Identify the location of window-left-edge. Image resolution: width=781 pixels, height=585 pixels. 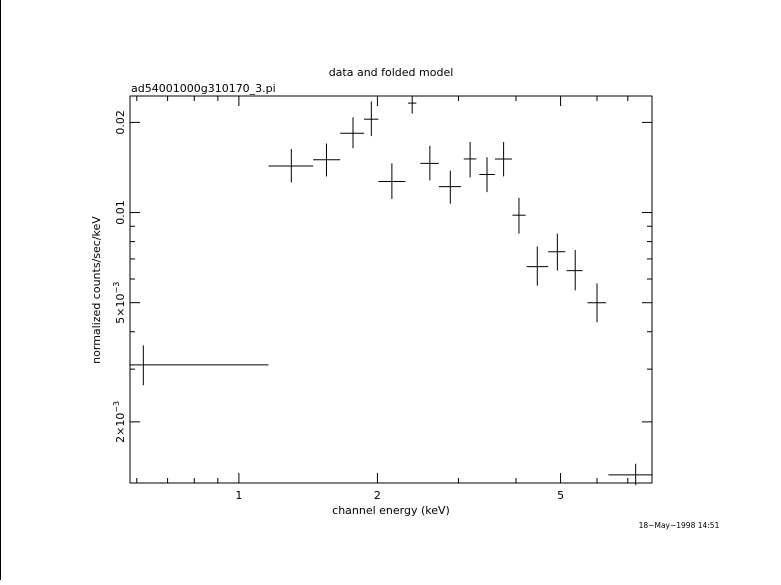
(0, 290).